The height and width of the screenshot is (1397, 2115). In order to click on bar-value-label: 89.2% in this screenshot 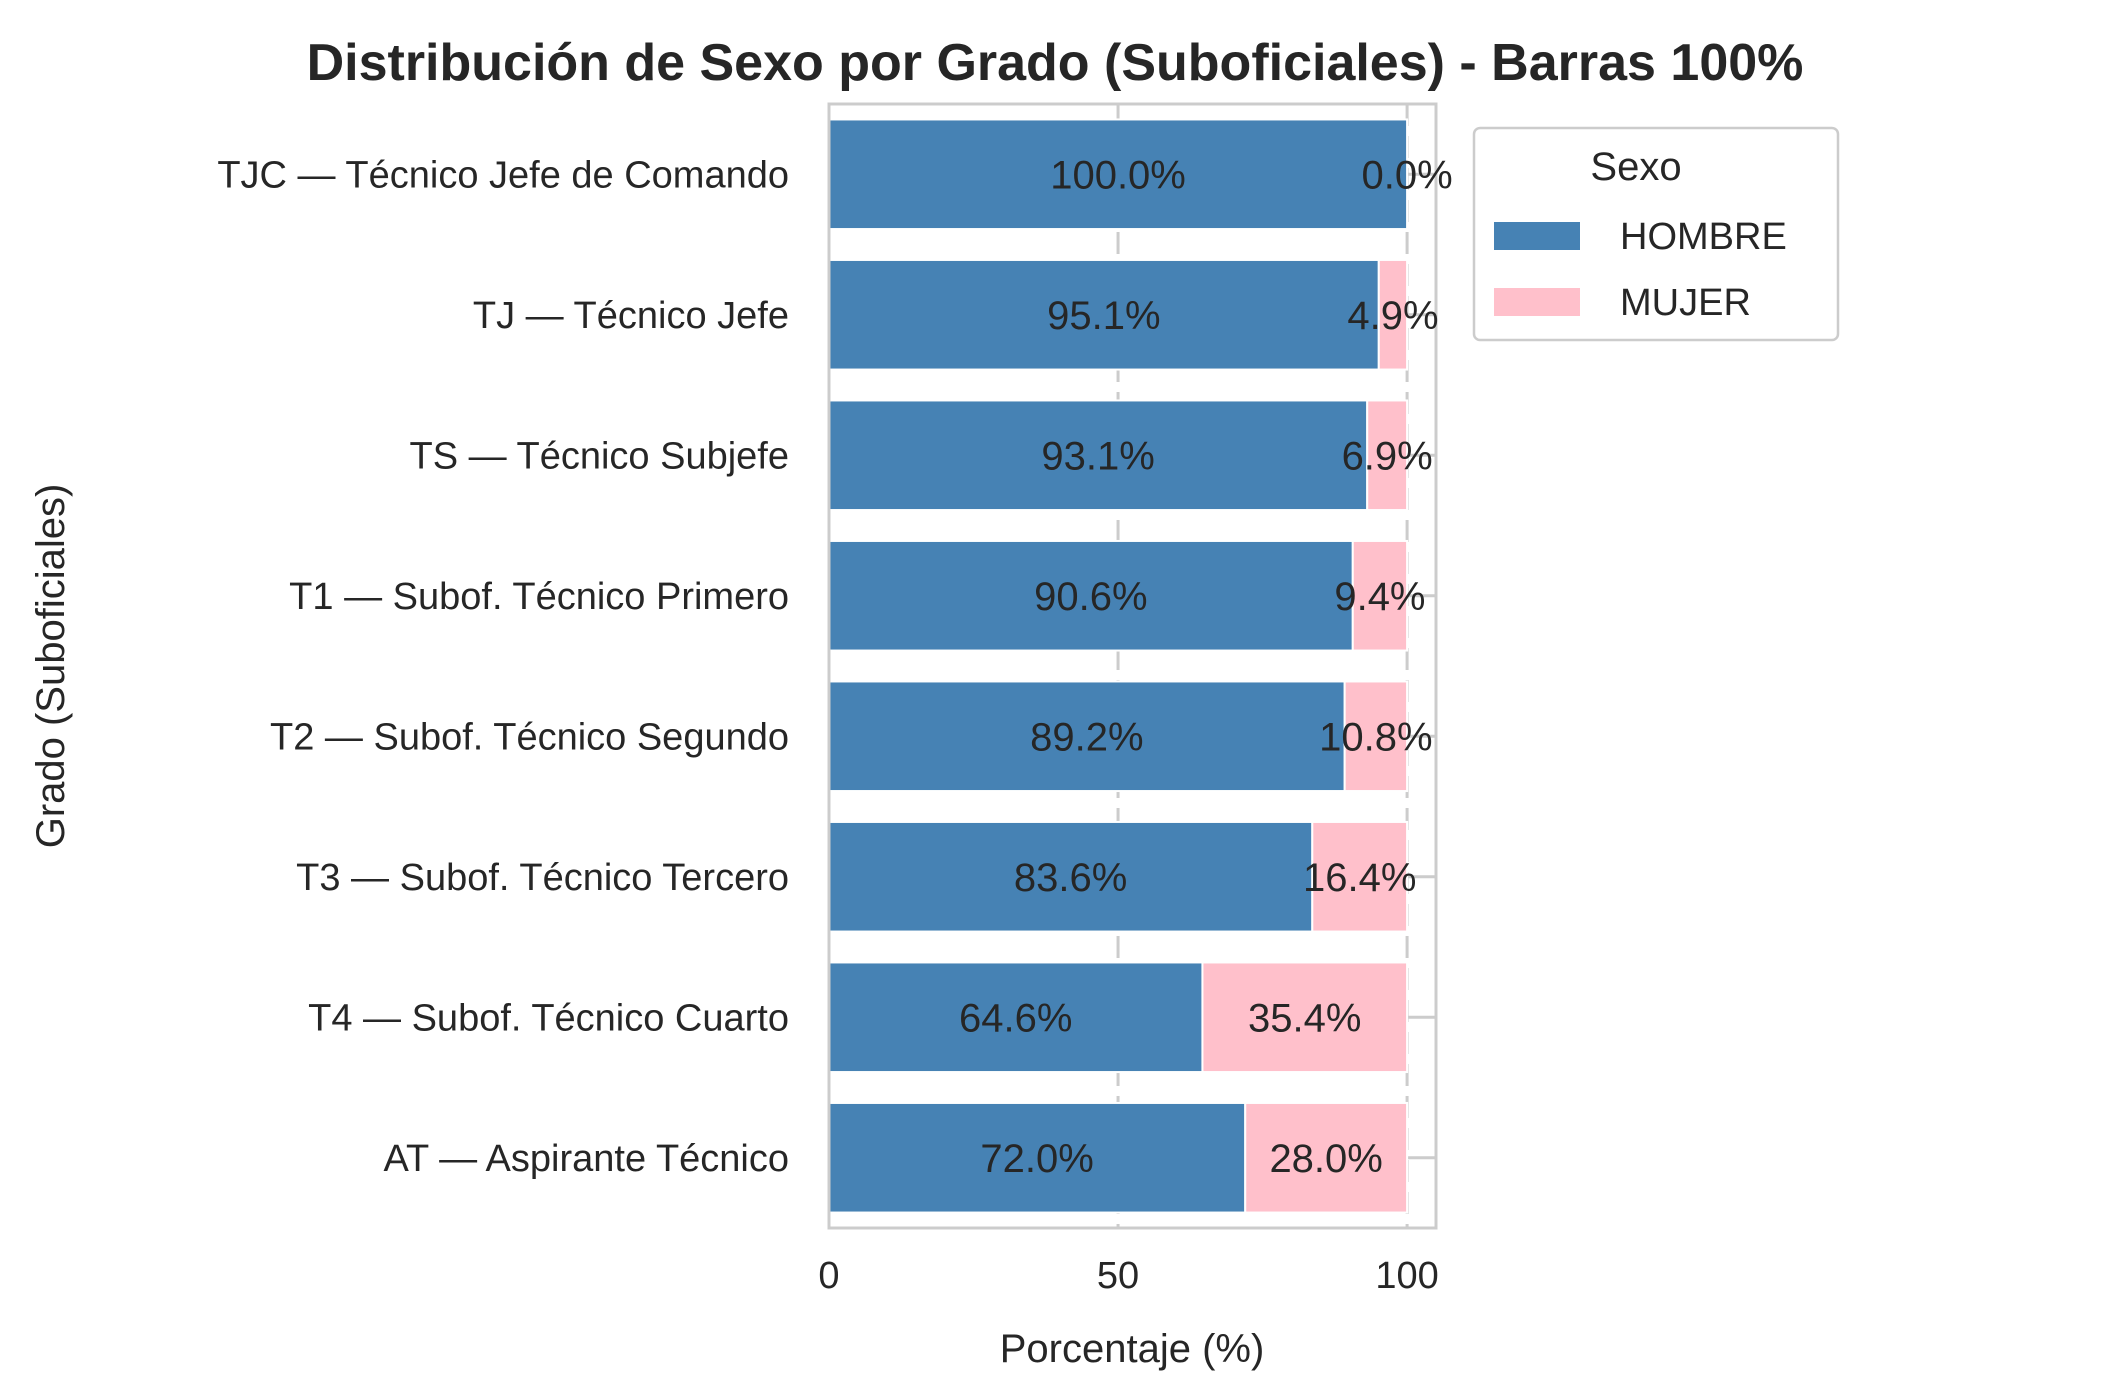, I will do `click(1086, 737)`.